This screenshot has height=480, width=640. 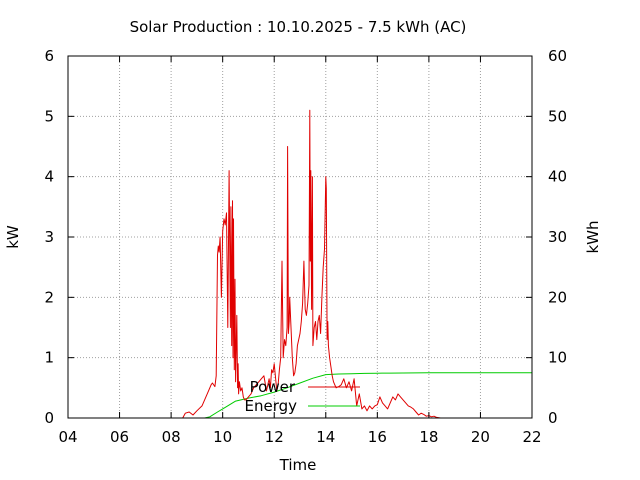 I want to click on y-tick-label: 6, so click(x=49, y=56).